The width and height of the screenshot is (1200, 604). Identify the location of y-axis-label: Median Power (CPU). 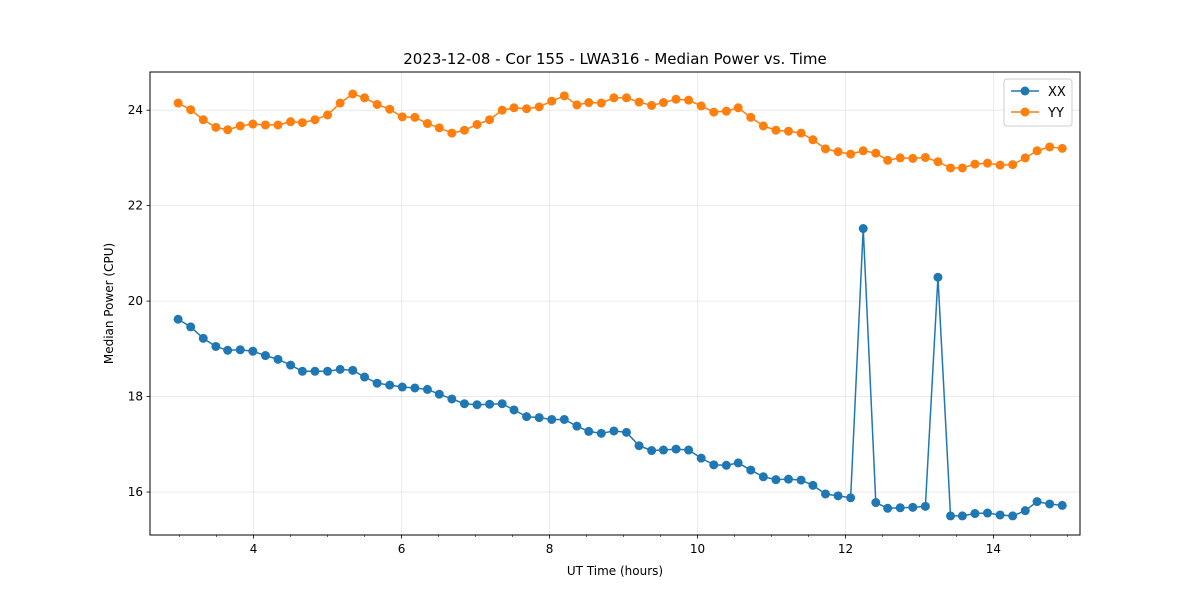
(109, 303).